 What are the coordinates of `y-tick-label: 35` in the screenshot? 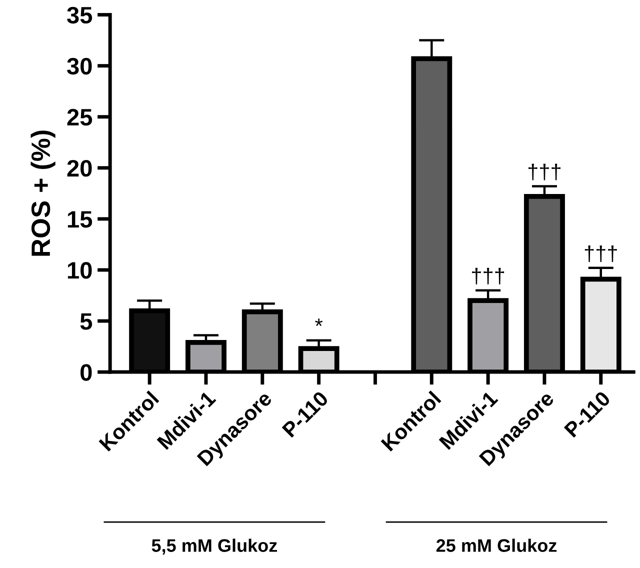 It's located at (79, 15).